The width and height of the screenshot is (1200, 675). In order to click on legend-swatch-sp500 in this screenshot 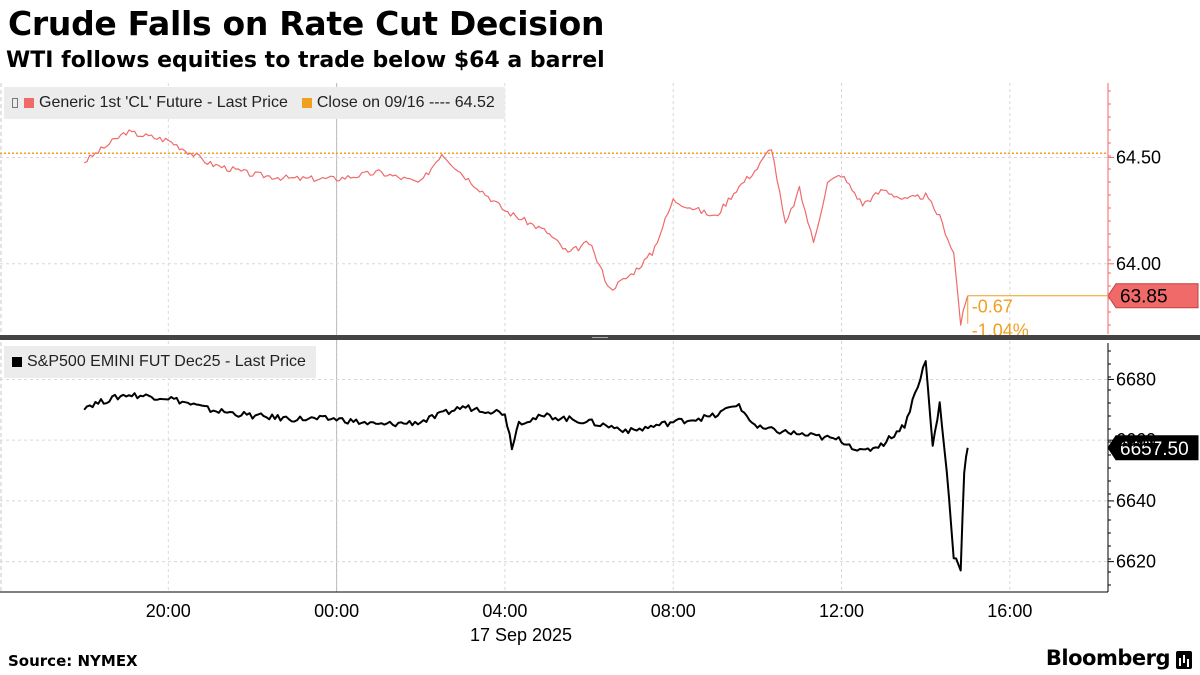, I will do `click(17, 362)`.